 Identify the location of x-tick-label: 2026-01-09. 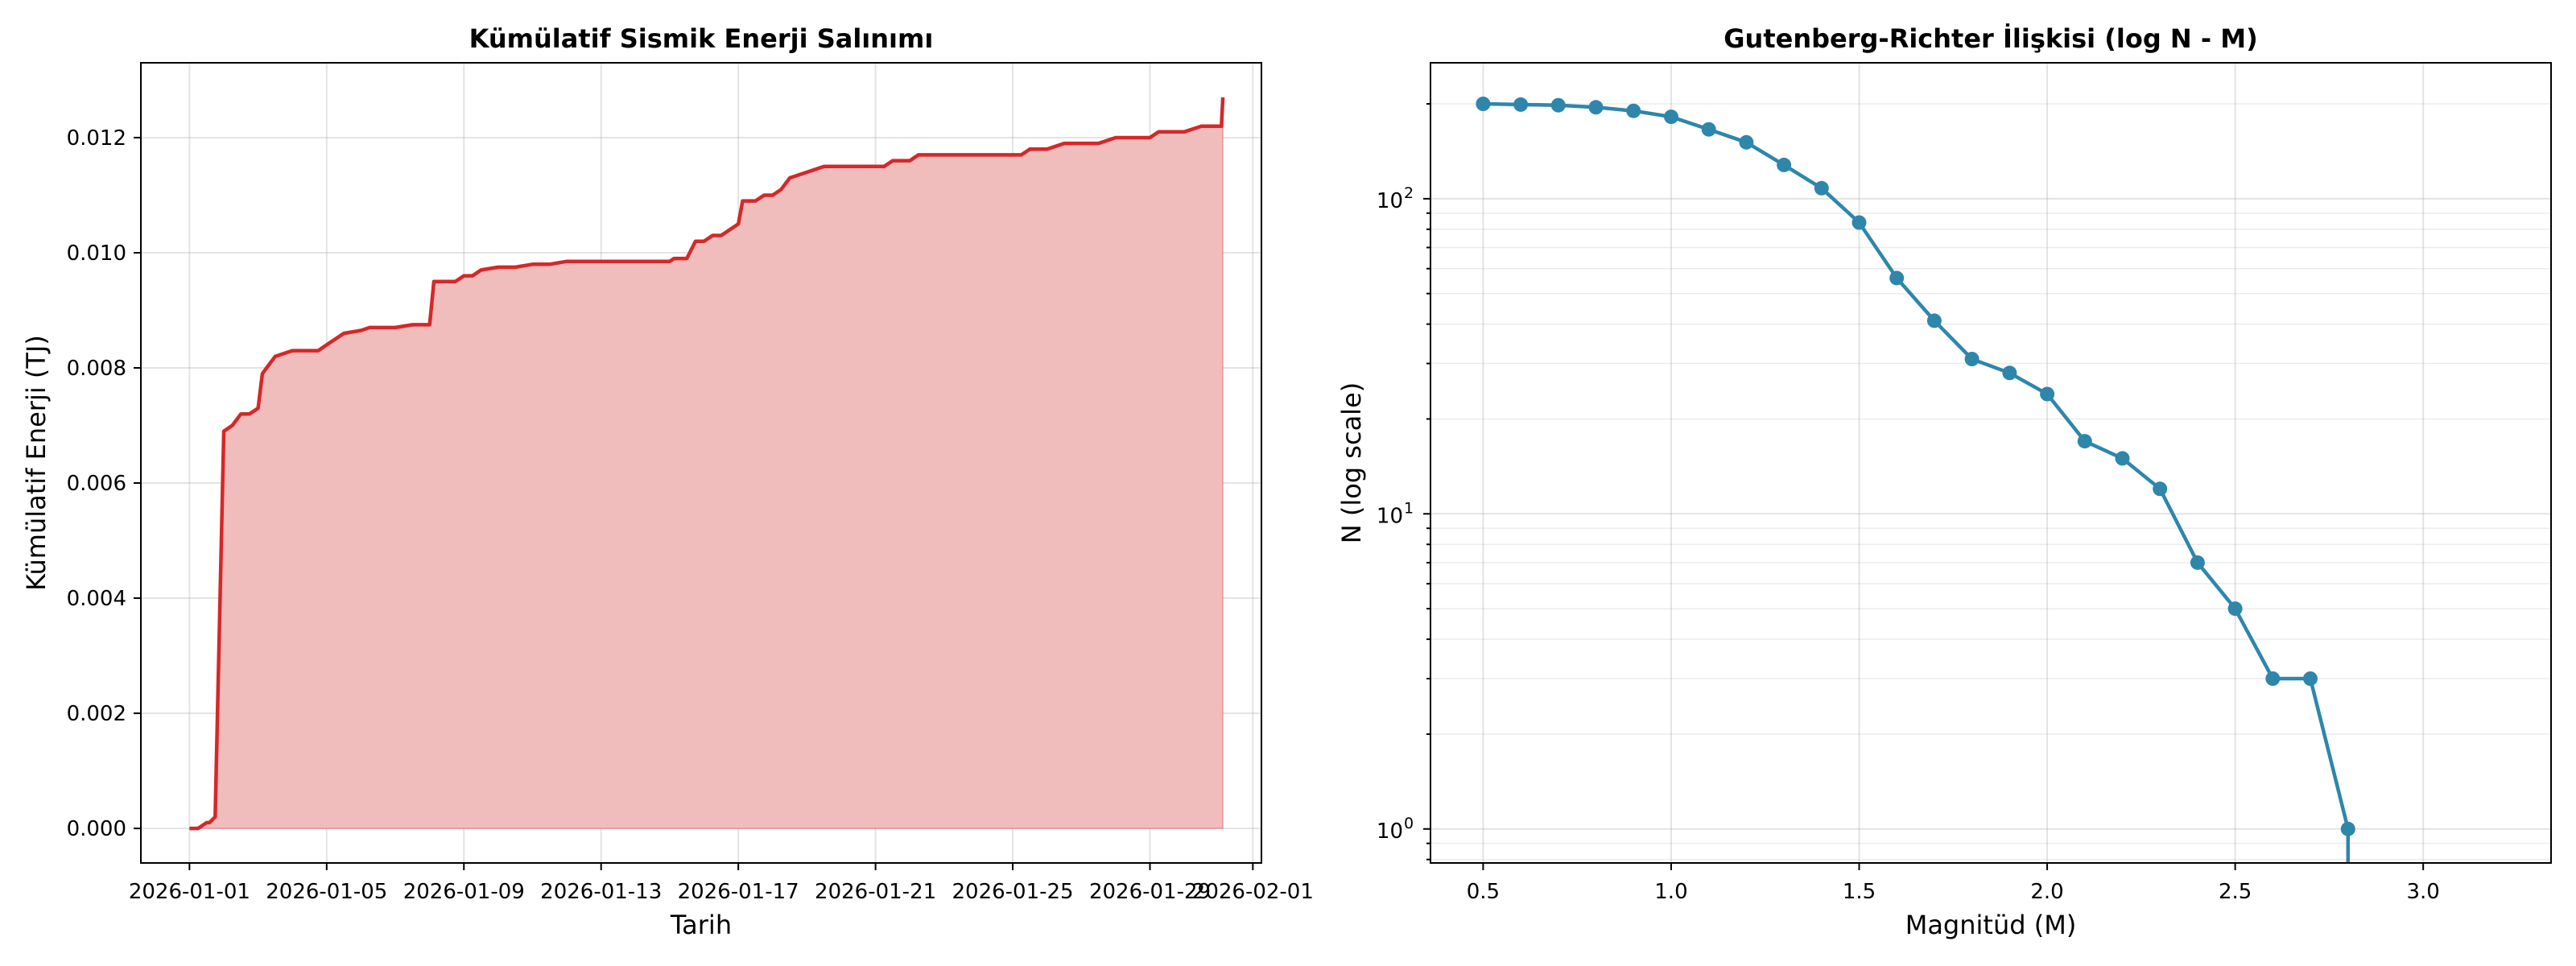
(464, 892).